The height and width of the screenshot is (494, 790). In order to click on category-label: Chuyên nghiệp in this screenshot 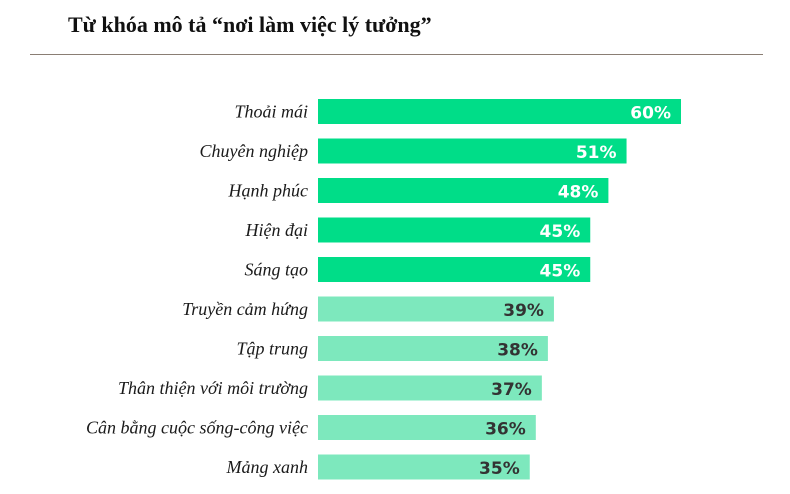, I will do `click(254, 151)`.